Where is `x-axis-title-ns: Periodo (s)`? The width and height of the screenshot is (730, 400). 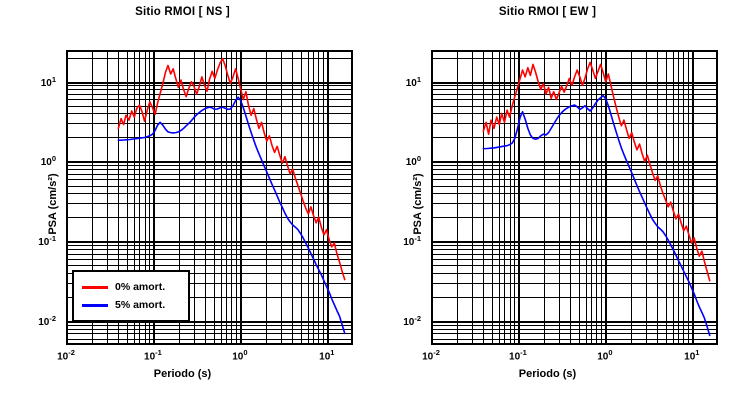 x-axis-title-ns: Periodo (s) is located at coordinates (182, 374).